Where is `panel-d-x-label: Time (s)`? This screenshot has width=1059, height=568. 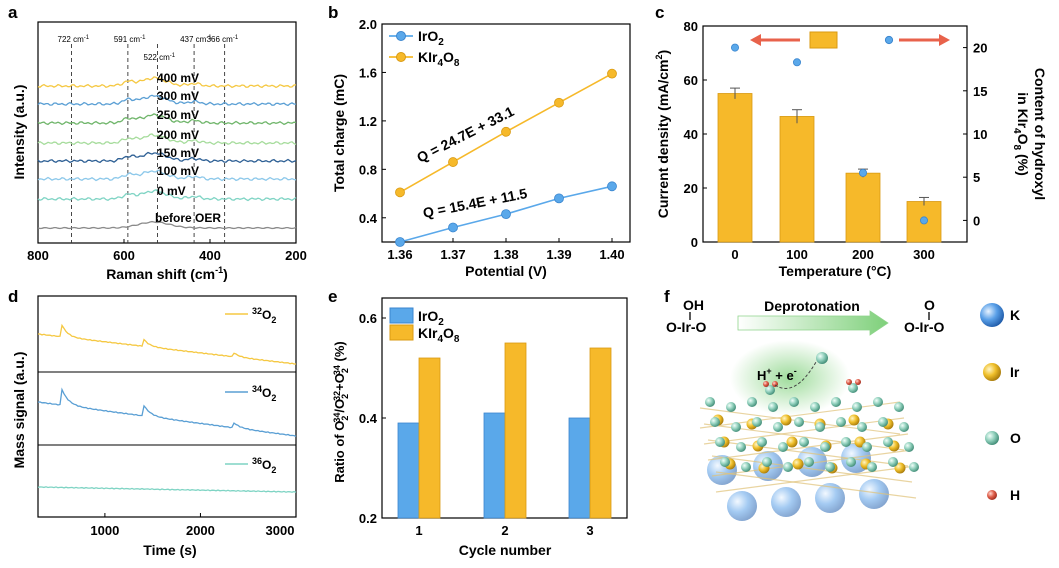 panel-d-x-label: Time (s) is located at coordinates (169, 550).